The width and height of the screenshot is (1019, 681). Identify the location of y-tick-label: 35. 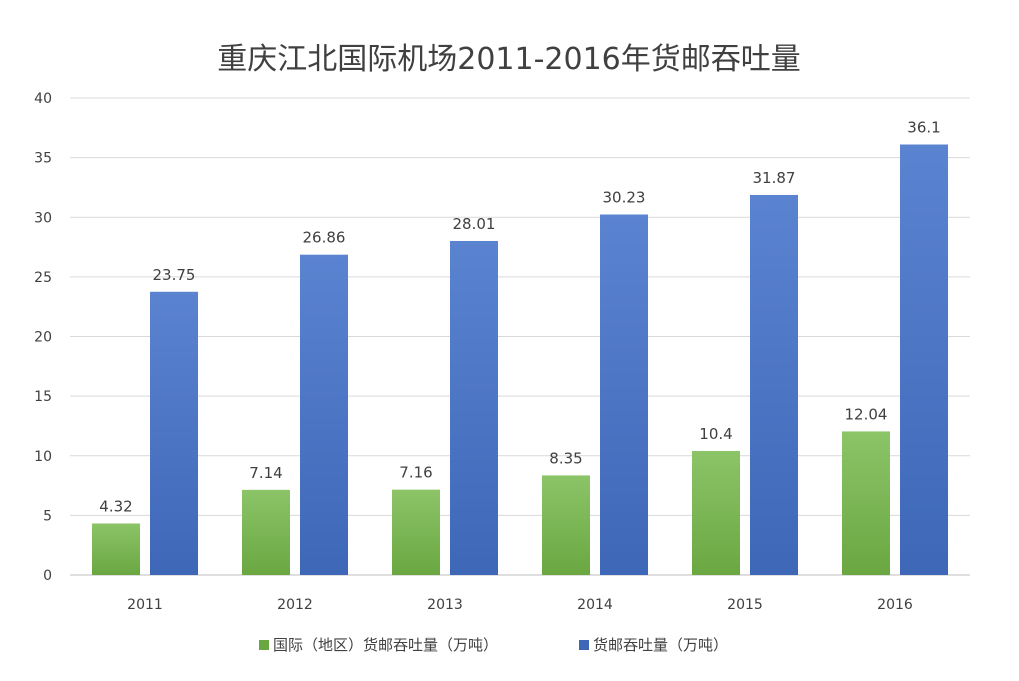
(43, 159).